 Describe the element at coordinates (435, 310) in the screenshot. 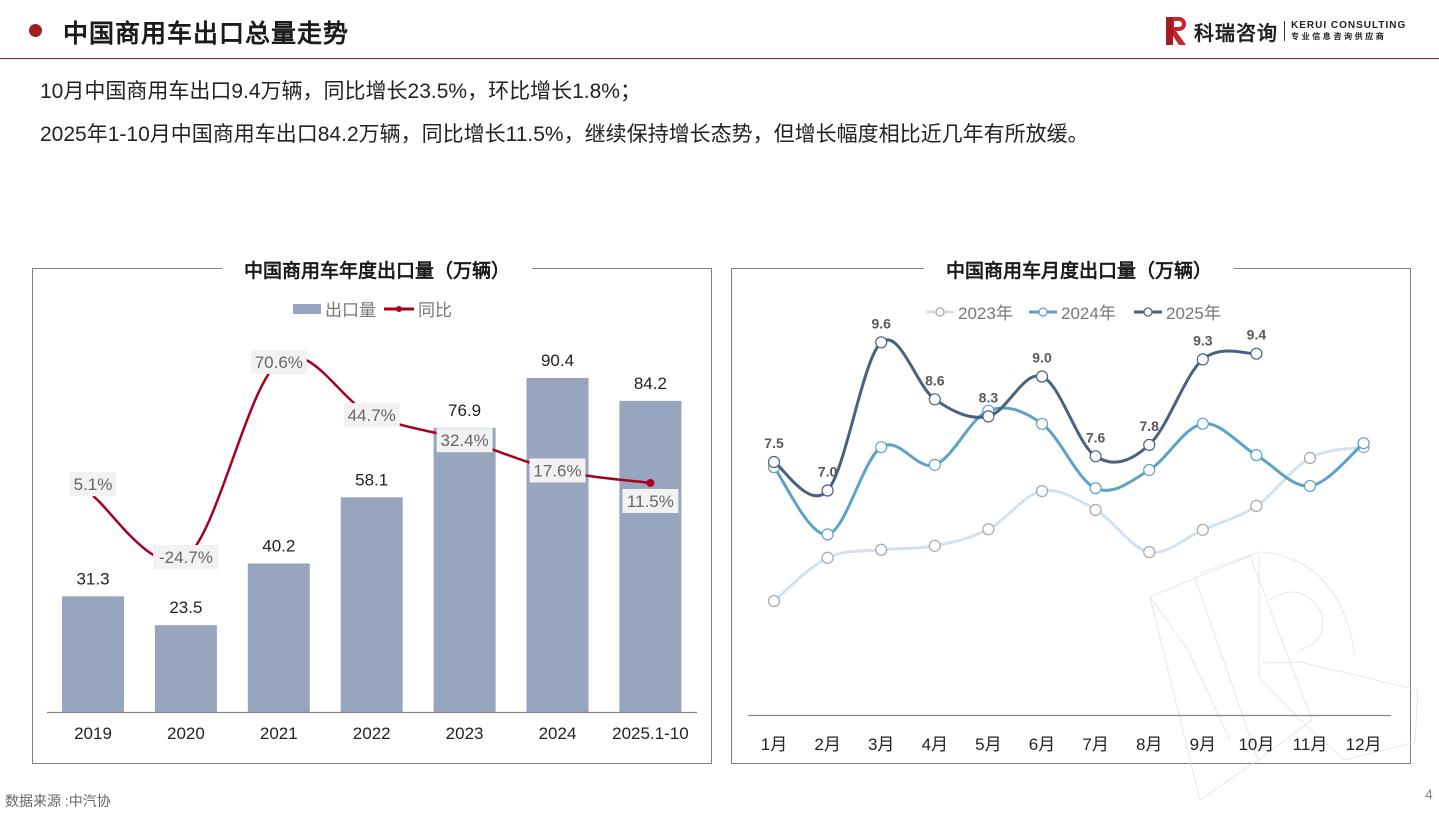

I see `legend-label-line: 同比` at that location.